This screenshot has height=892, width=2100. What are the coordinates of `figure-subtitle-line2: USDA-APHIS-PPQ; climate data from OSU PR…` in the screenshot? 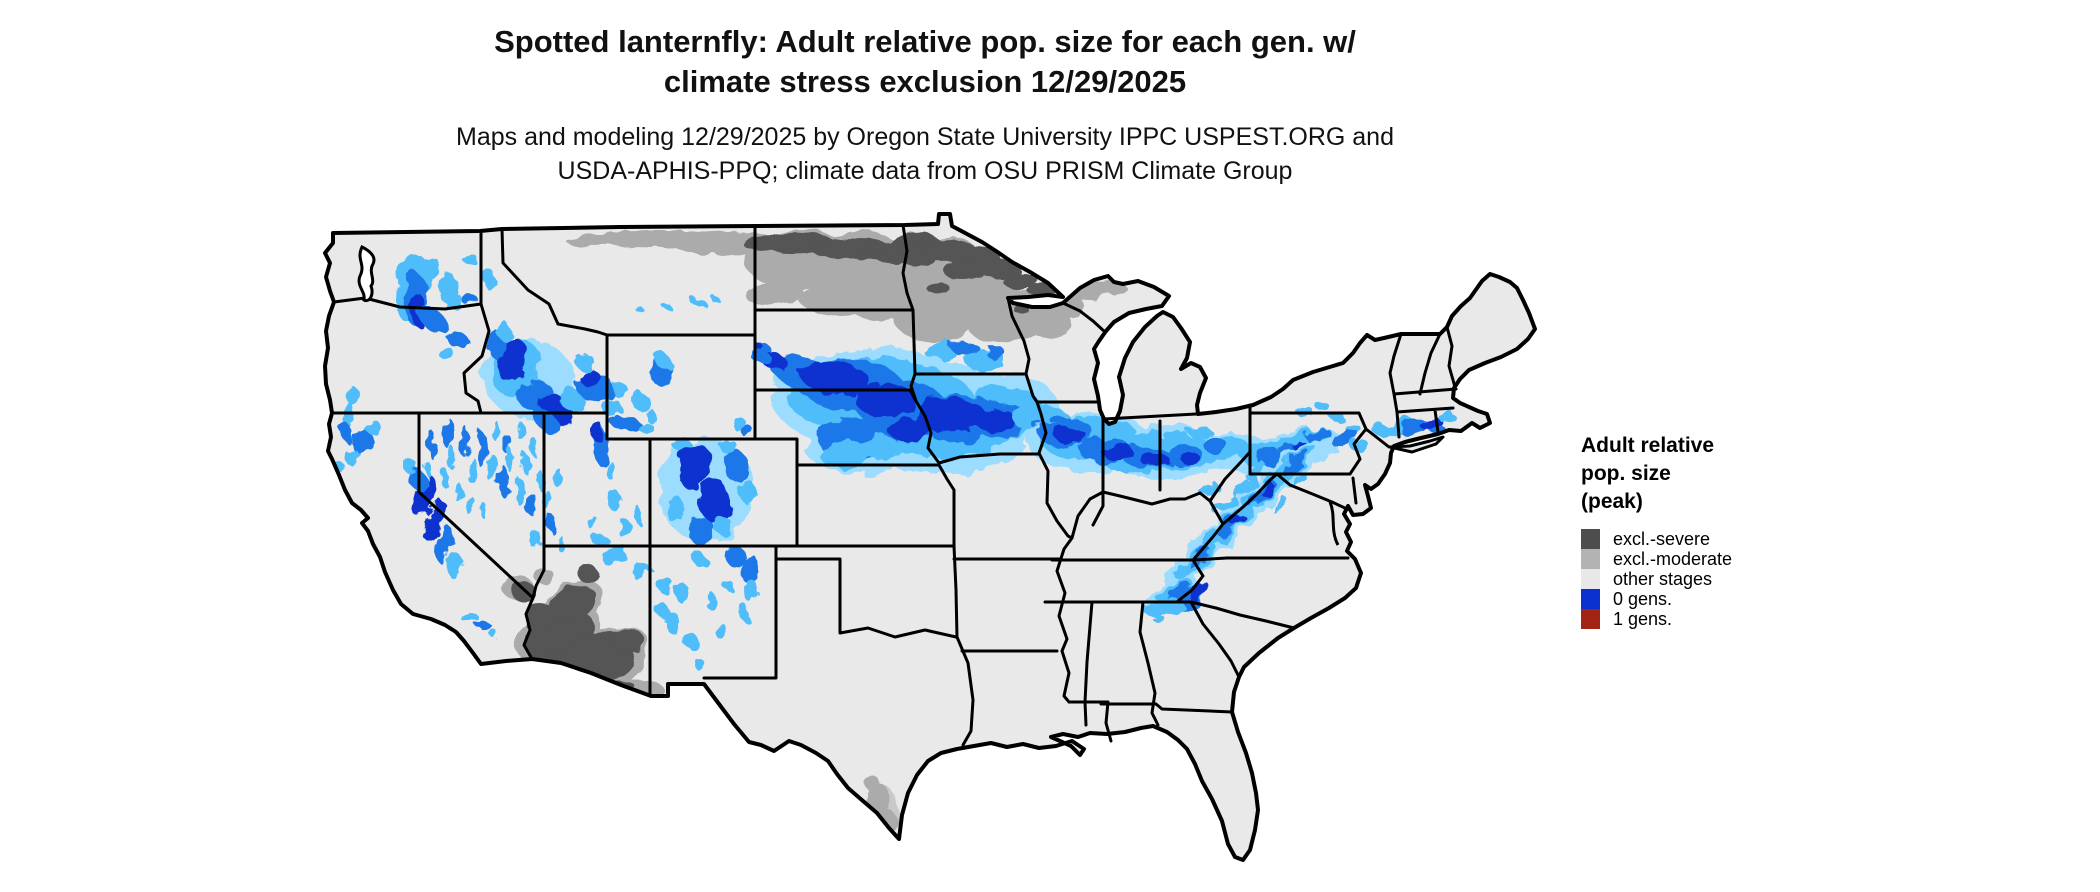 It's located at (925, 171).